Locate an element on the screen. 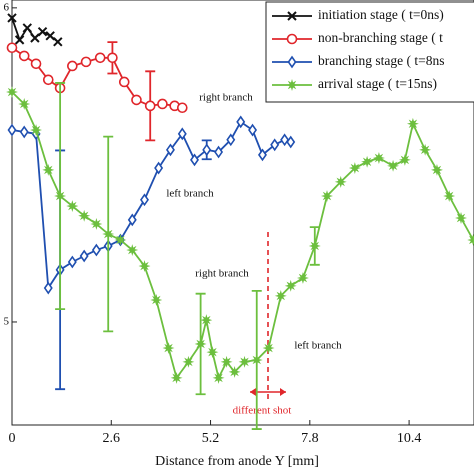  x-tick-label: 5.2 is located at coordinates (211, 438).